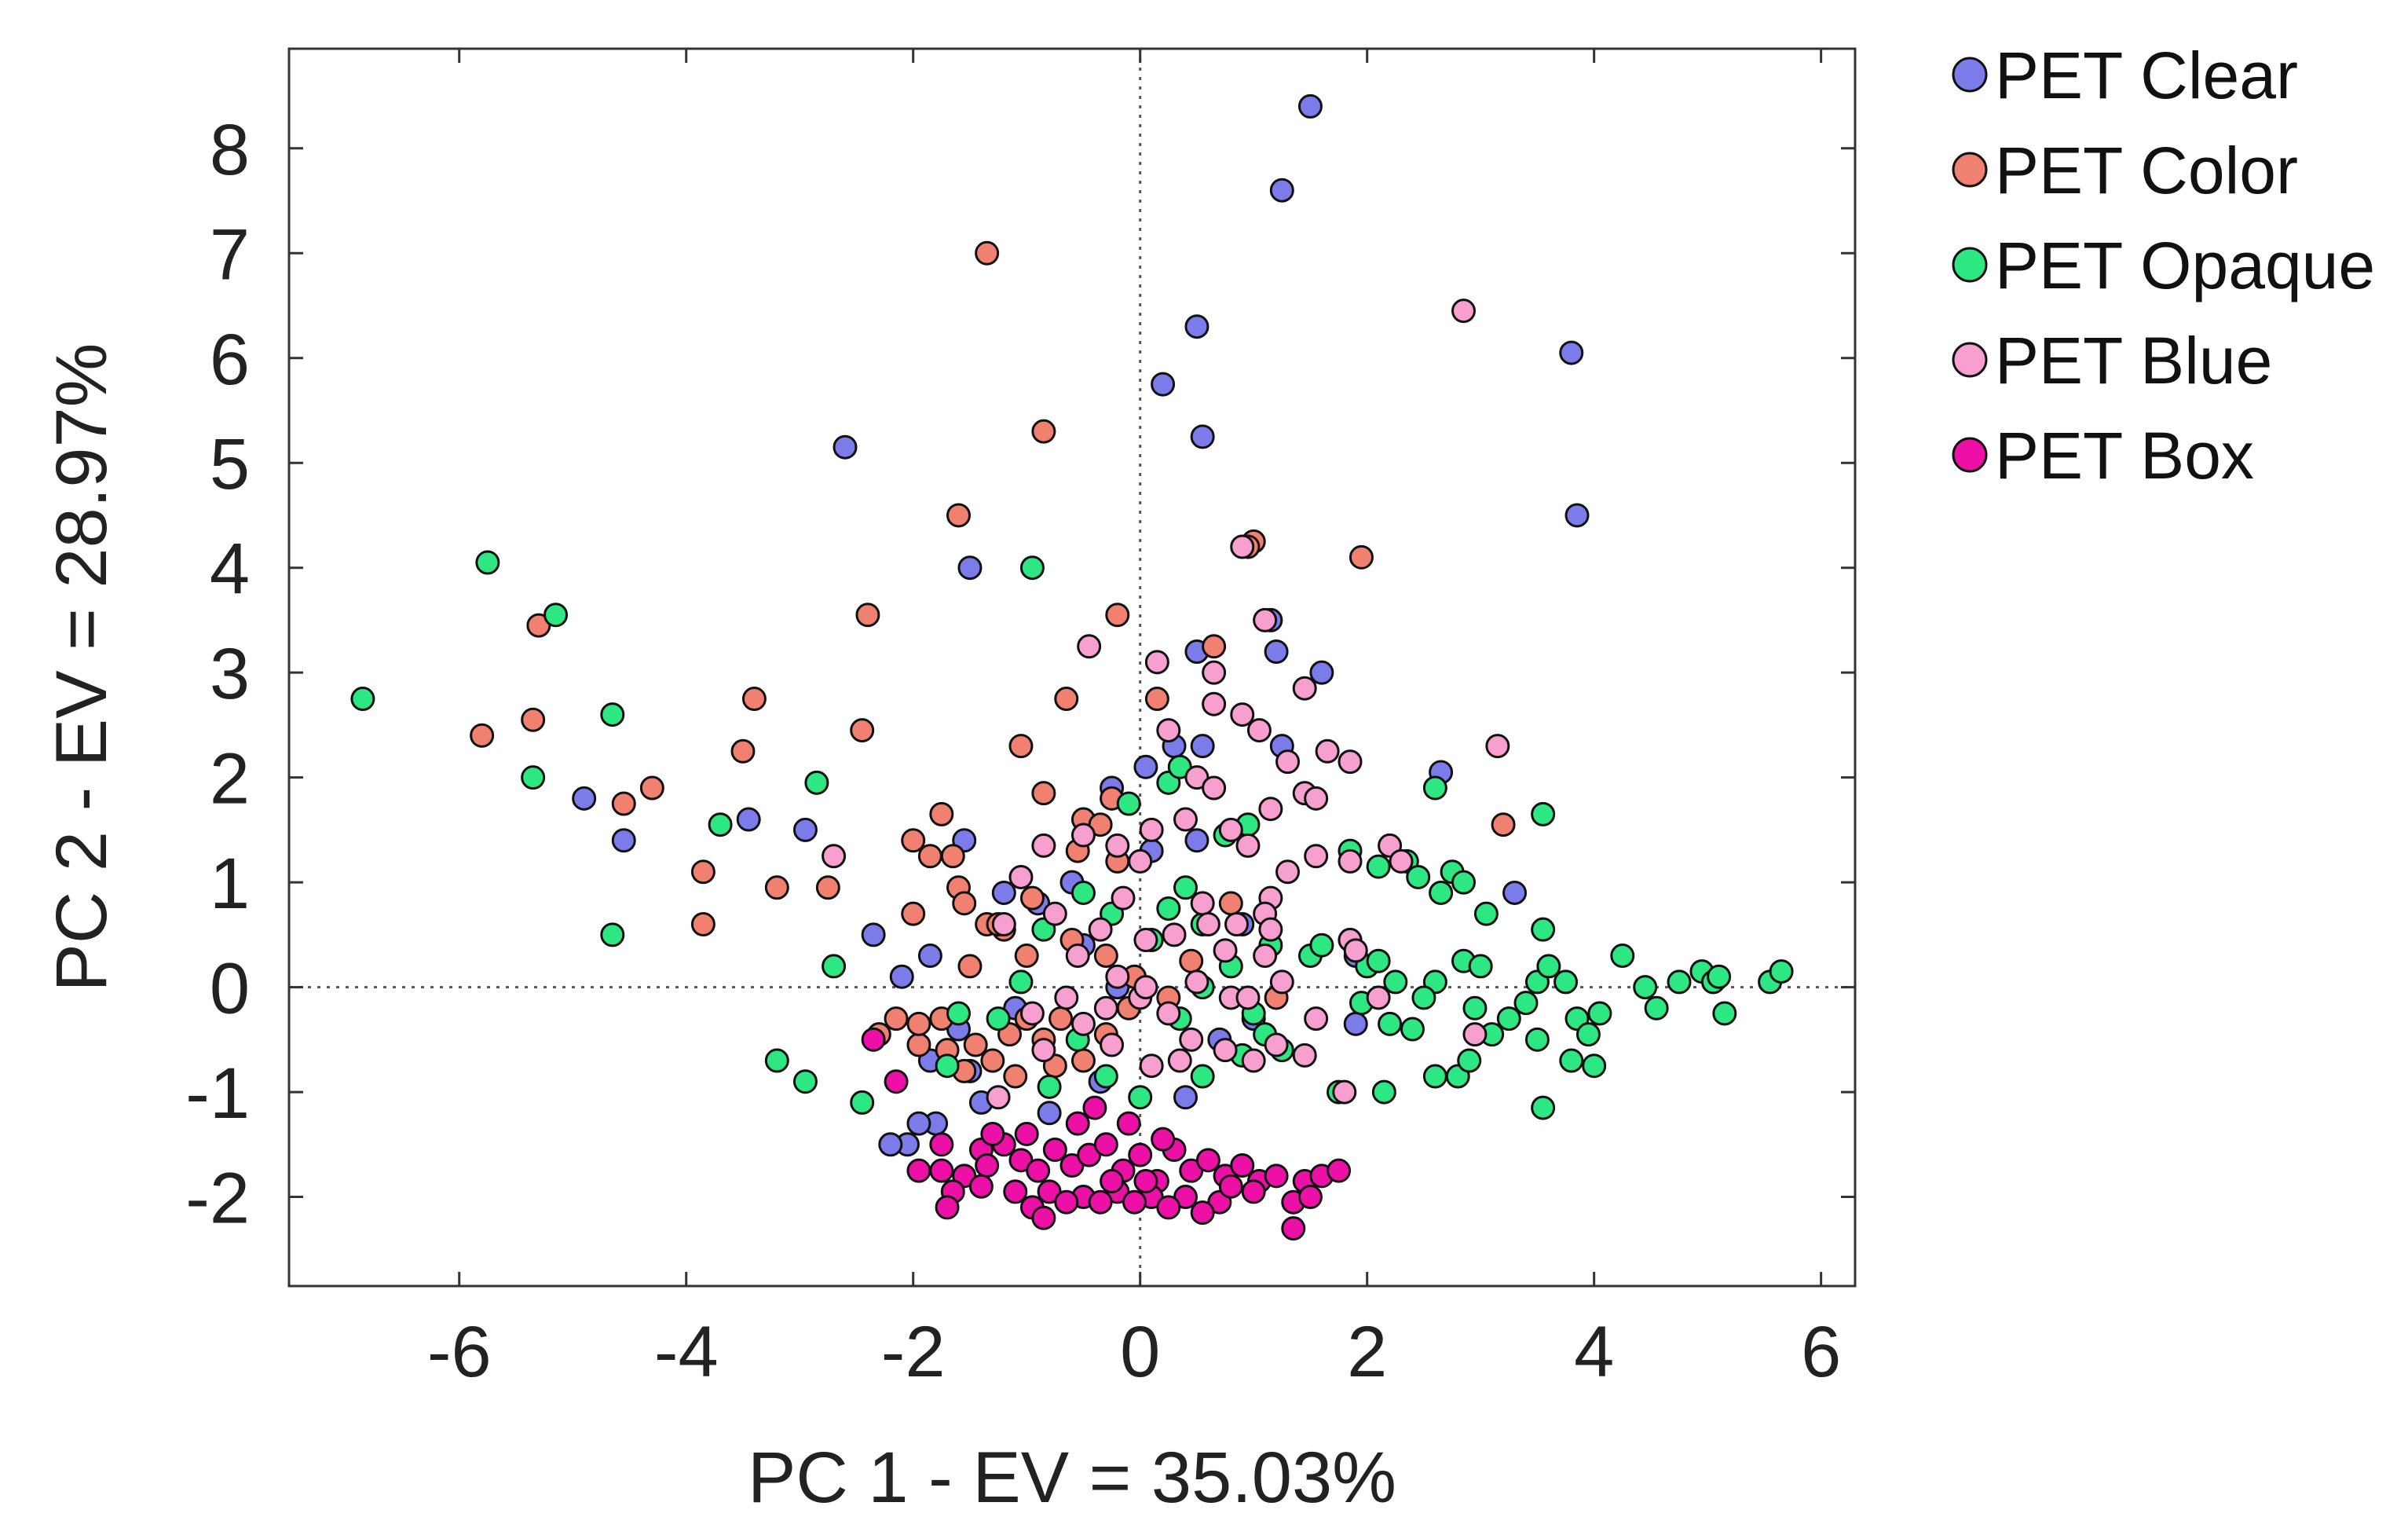  I want to click on legend-label: PET Blue, so click(2133, 361).